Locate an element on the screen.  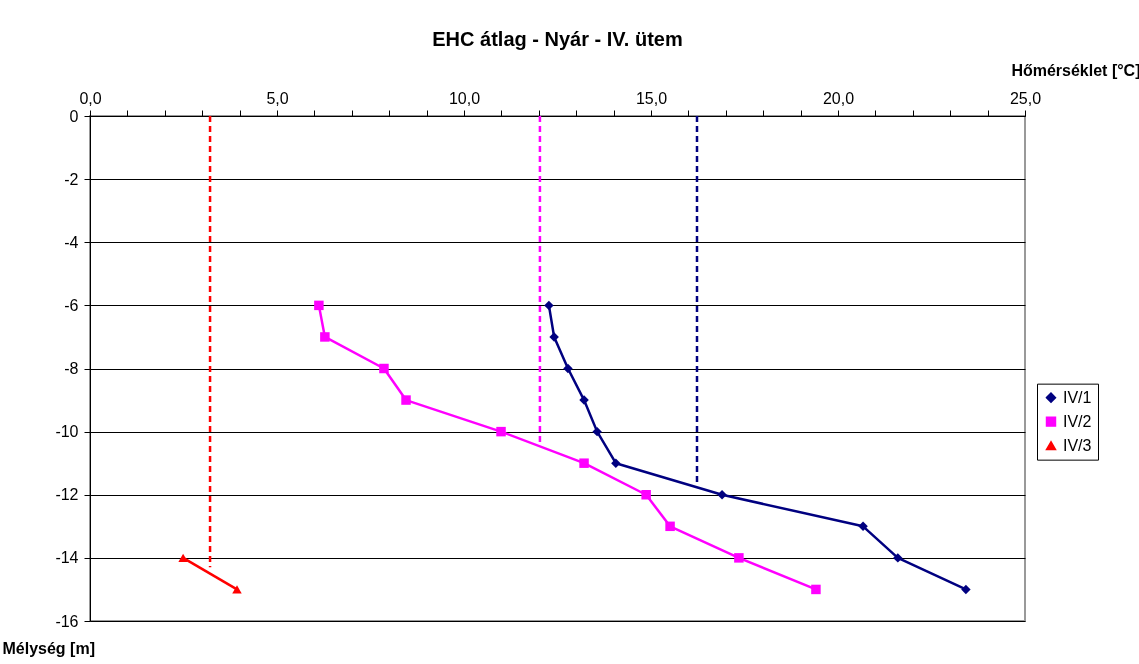
y-tick-label: -12 is located at coordinates (67, 495).